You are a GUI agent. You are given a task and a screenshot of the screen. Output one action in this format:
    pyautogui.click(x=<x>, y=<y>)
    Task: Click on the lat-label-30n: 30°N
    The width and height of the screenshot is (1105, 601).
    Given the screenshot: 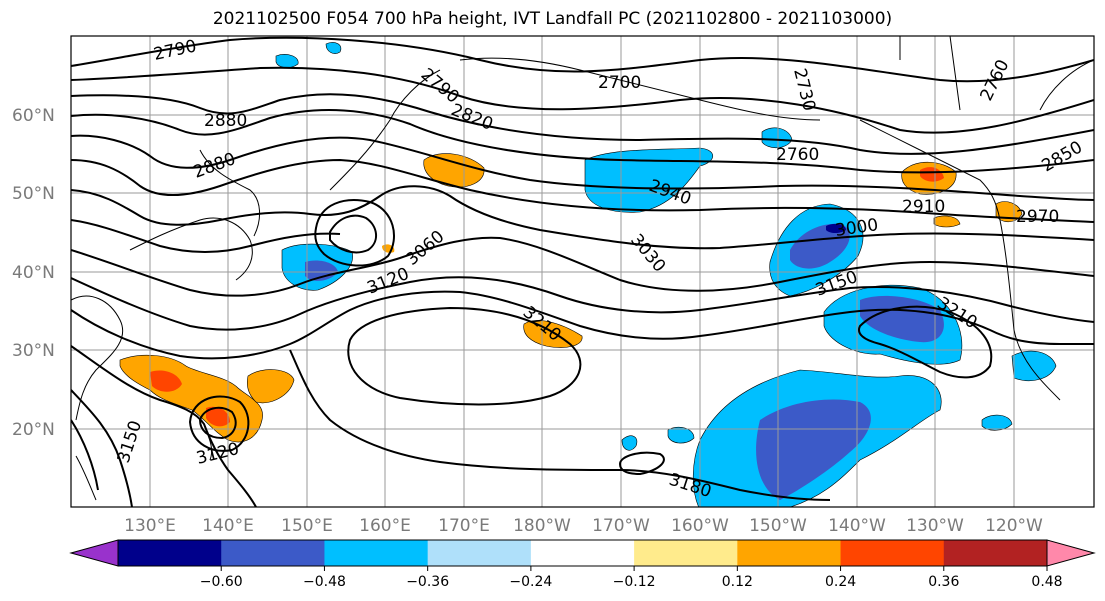 What is the action you would take?
    pyautogui.click(x=33, y=351)
    